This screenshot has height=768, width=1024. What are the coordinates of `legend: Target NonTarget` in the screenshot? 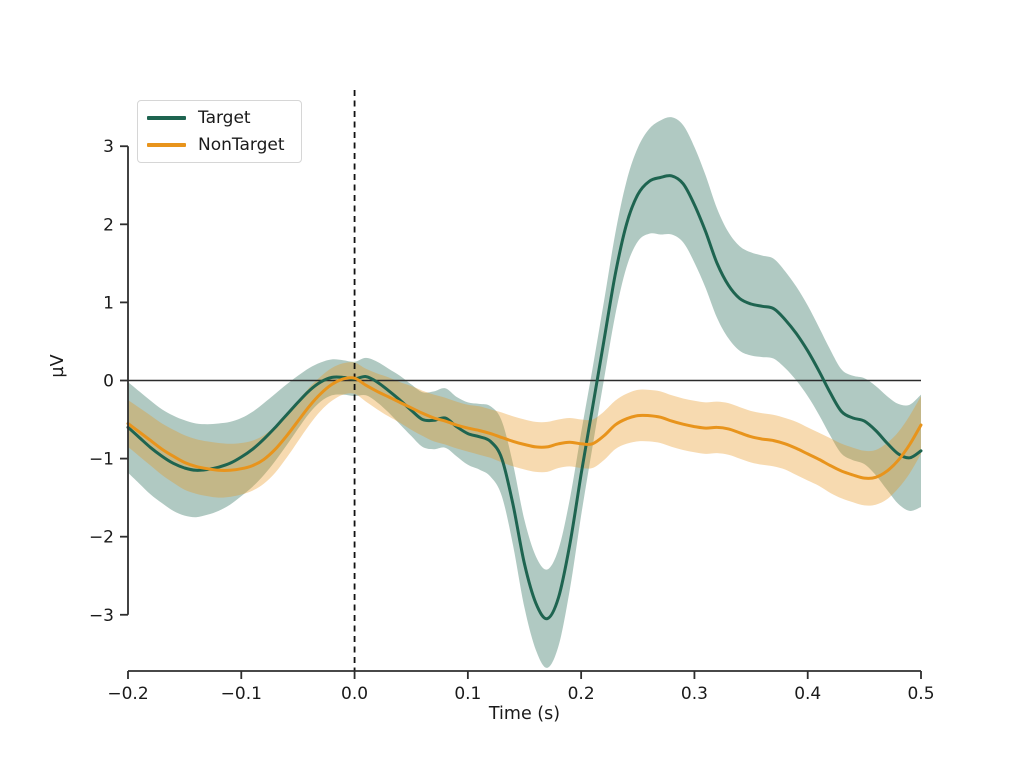 It's located at (219, 131).